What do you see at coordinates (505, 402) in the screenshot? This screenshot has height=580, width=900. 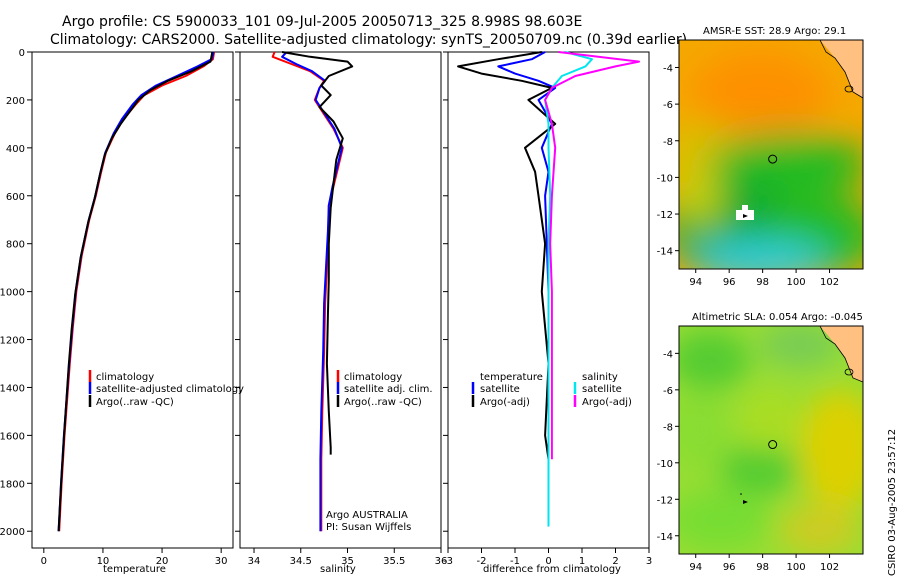 I see `legend-temp-argo: Argo(-adj)` at bounding box center [505, 402].